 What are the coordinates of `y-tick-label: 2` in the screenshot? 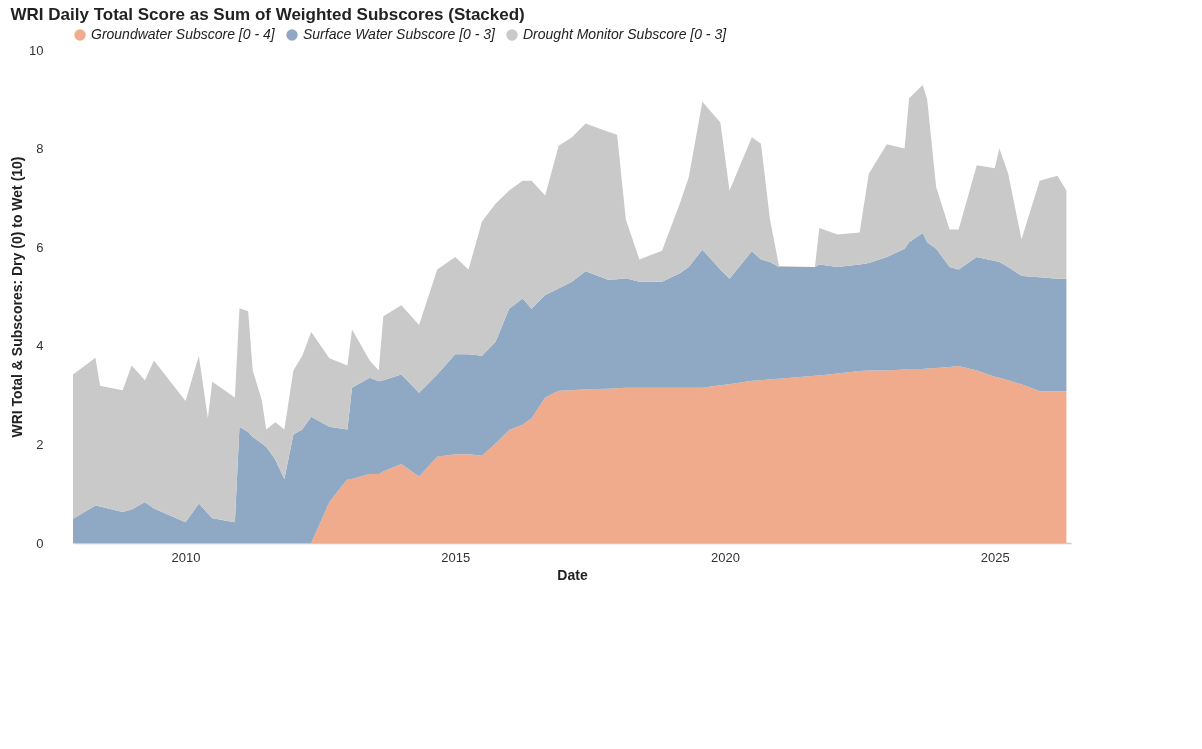 It's located at (40, 444).